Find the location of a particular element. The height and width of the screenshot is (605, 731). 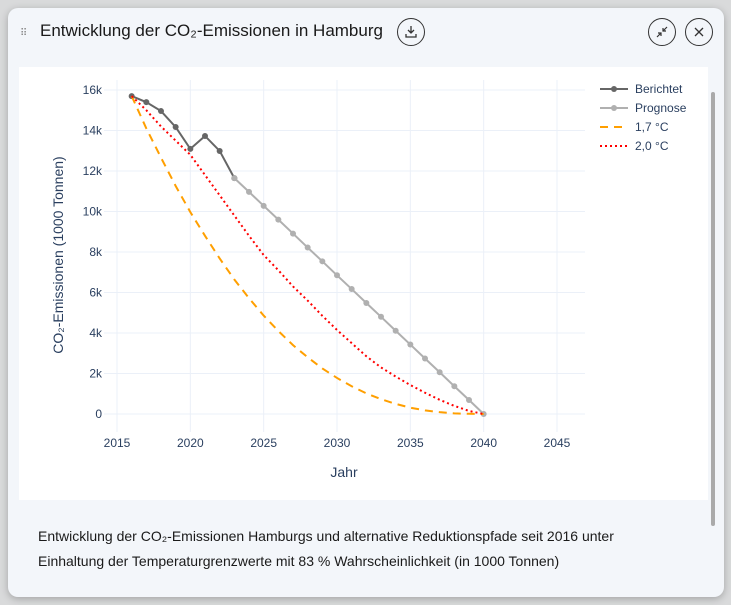

download-icon is located at coordinates (411, 32).